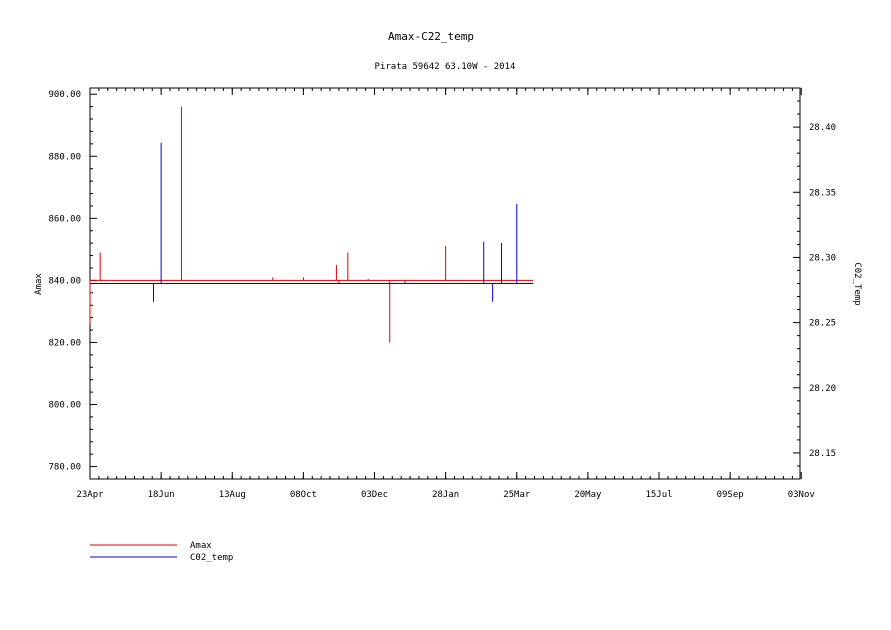 This screenshot has height=630, width=891. I want to click on right-tick-label: 28.25, so click(822, 324).